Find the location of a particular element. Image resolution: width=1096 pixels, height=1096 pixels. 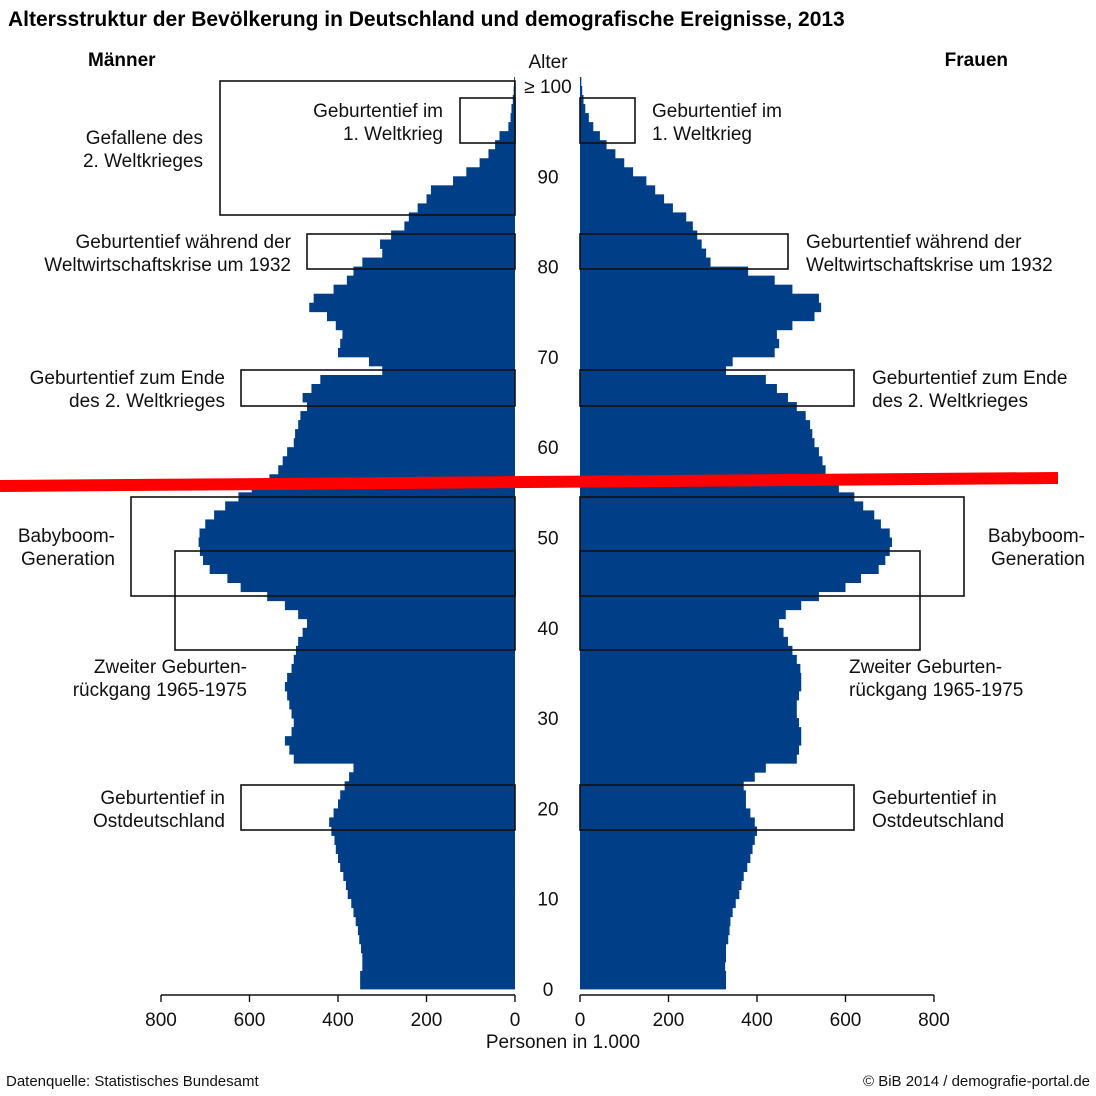

box-ww2end-men is located at coordinates (378, 388).